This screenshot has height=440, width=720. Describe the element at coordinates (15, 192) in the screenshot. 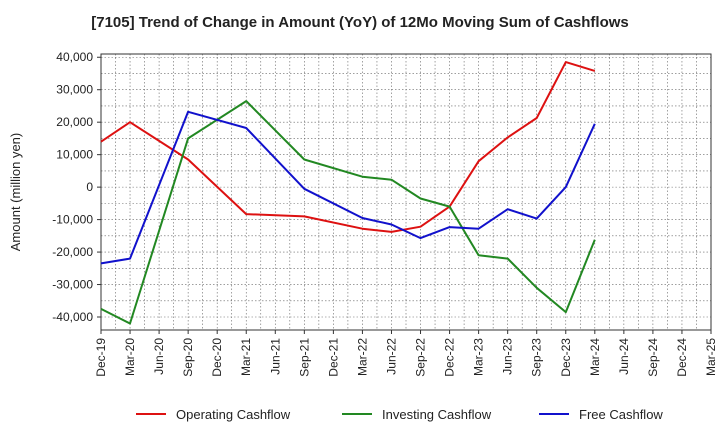

I see `y-axis-label: Amount (million yen)` at that location.